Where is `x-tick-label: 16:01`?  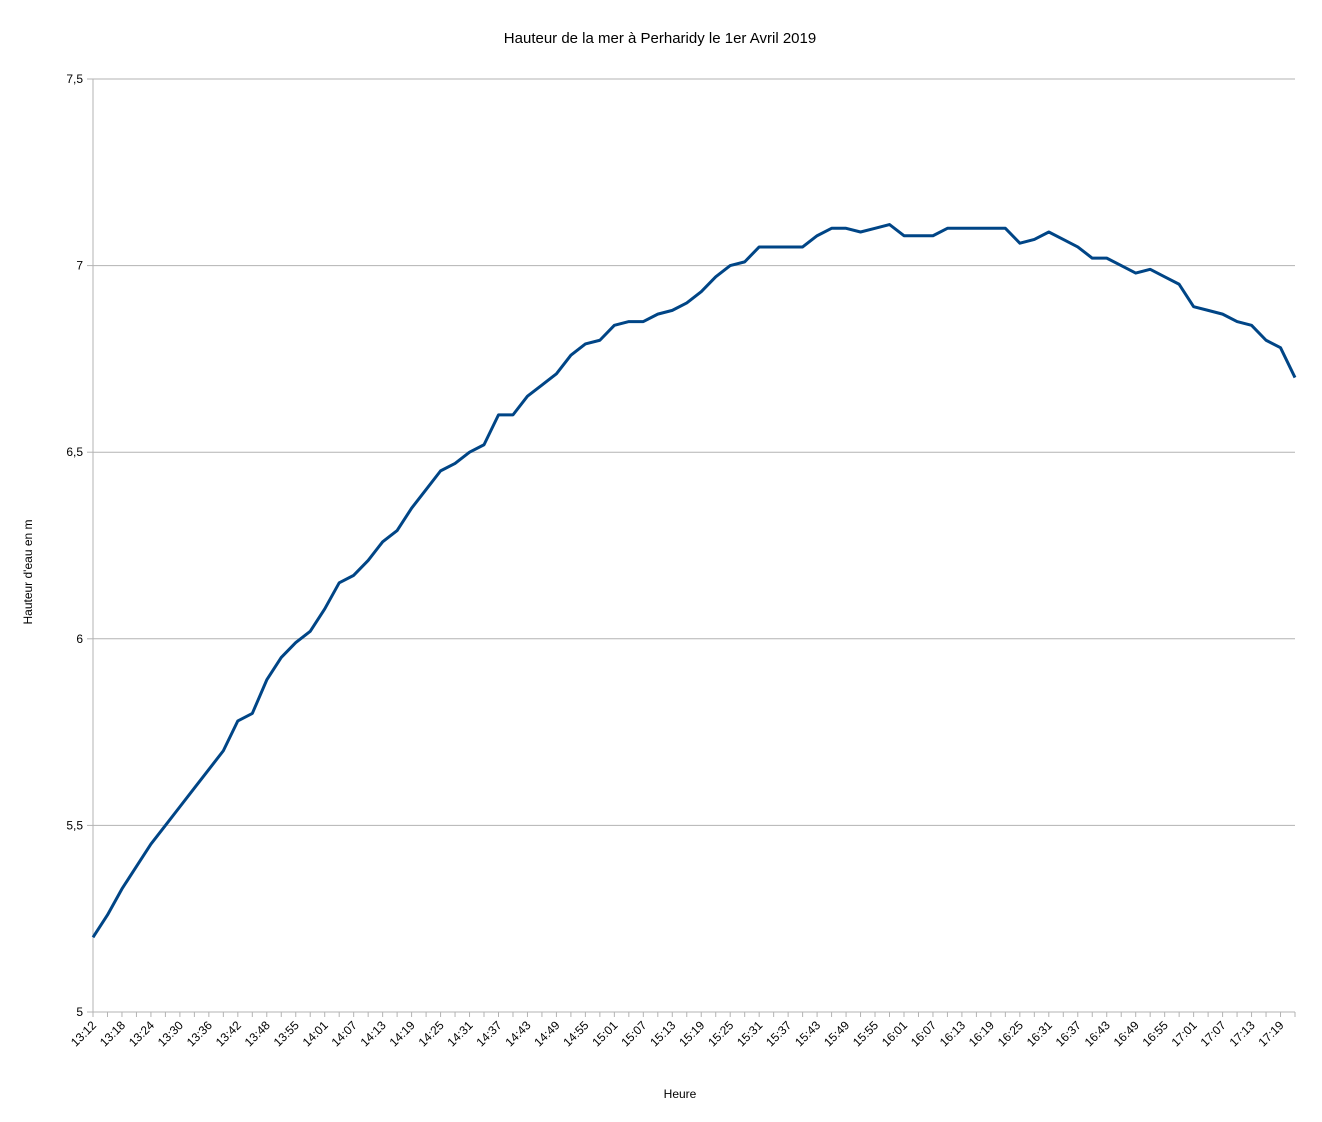
x-tick-label: 16:01 is located at coordinates (894, 1033).